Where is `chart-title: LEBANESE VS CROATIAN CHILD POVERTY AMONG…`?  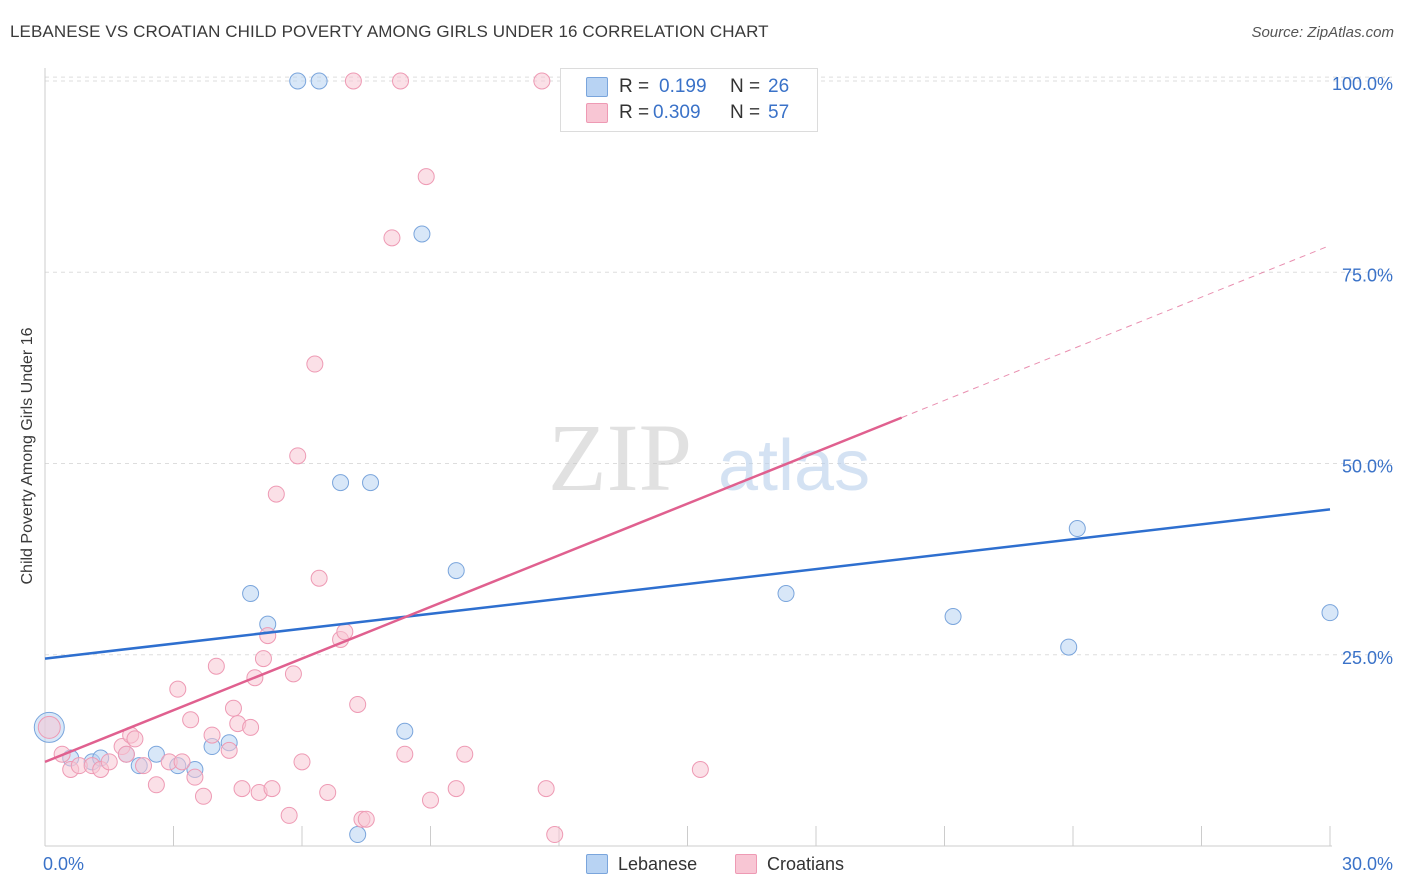
chart-title: LEBANESE VS CROATIAN CHILD POVERTY AMONG… is located at coordinates (389, 31).